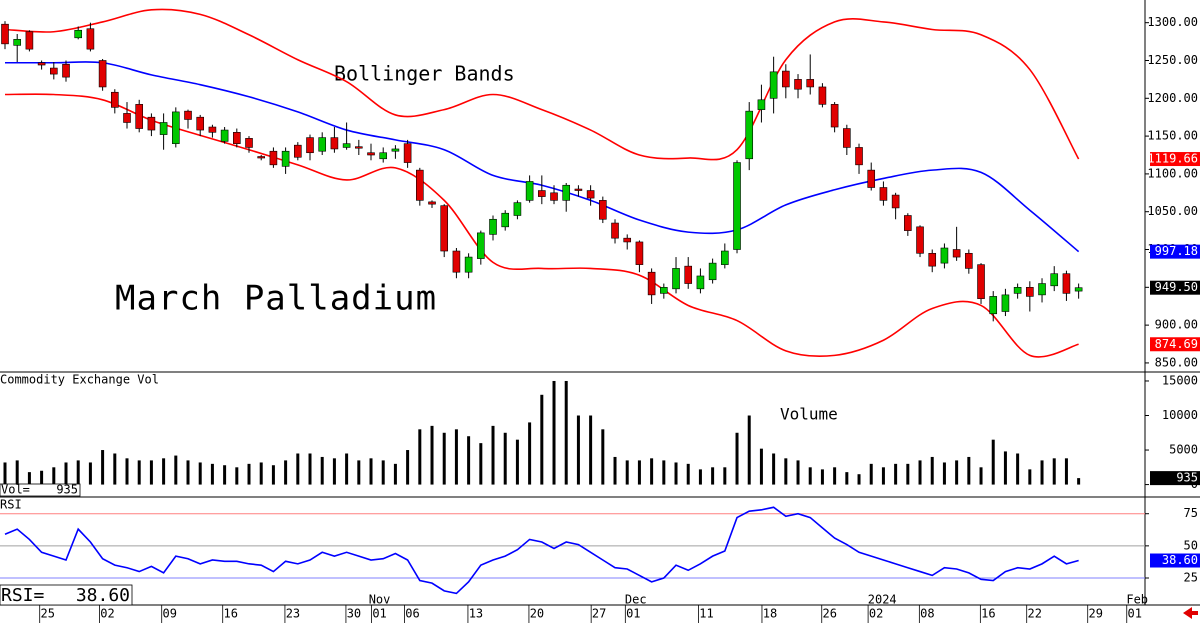 The height and width of the screenshot is (623, 1200). Describe the element at coordinates (1172, 22) in the screenshot. I see `y-tick-label: 1300.00` at that location.